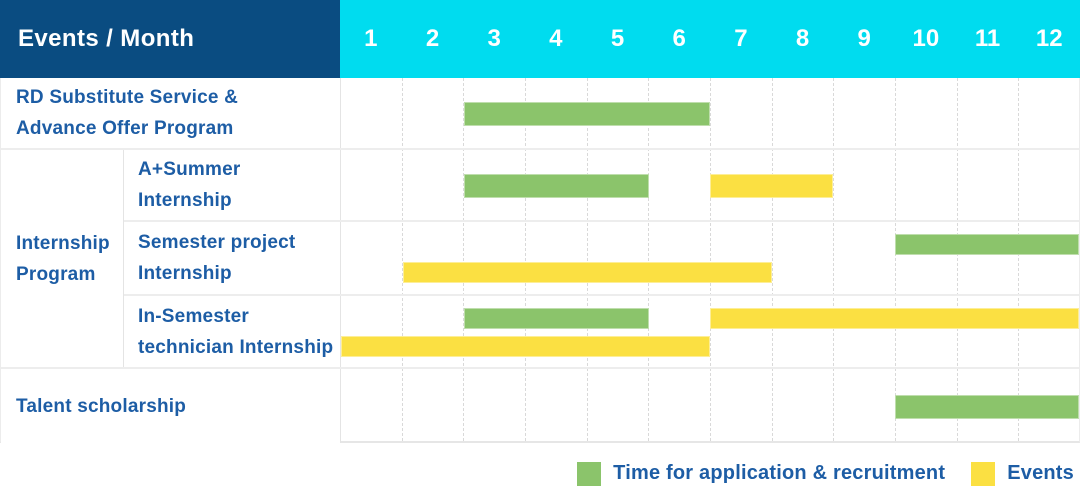 The width and height of the screenshot is (1080, 494). I want to click on legend-item-events: Events, so click(1022, 473).